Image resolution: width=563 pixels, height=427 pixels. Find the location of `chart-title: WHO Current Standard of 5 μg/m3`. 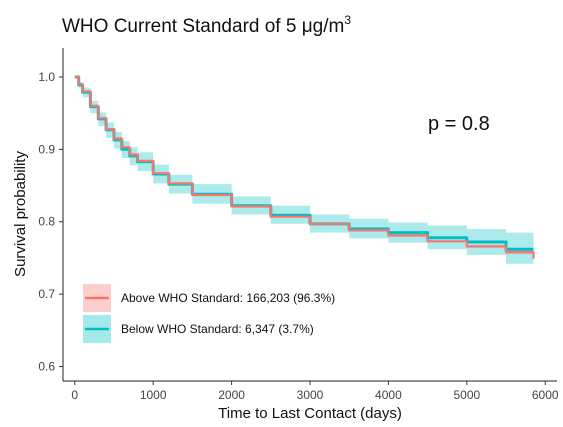

chart-title: WHO Current Standard of 5 μg/m3 is located at coordinates (206, 25).